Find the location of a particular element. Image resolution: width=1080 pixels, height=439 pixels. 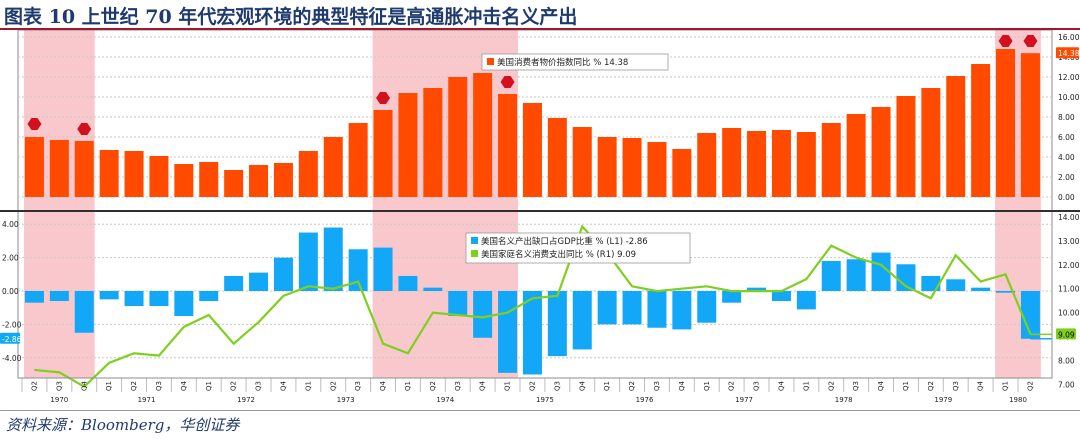

gap-value-tag: -2.86 is located at coordinates (12, 339).